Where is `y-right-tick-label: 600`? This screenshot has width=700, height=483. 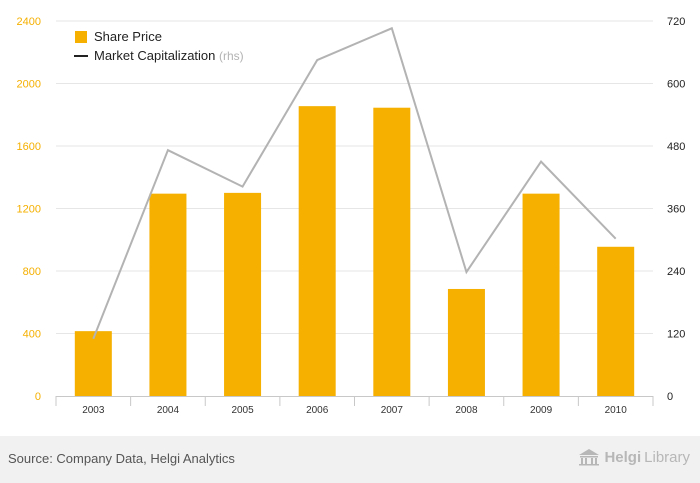
y-right-tick-label: 600 is located at coordinates (676, 85).